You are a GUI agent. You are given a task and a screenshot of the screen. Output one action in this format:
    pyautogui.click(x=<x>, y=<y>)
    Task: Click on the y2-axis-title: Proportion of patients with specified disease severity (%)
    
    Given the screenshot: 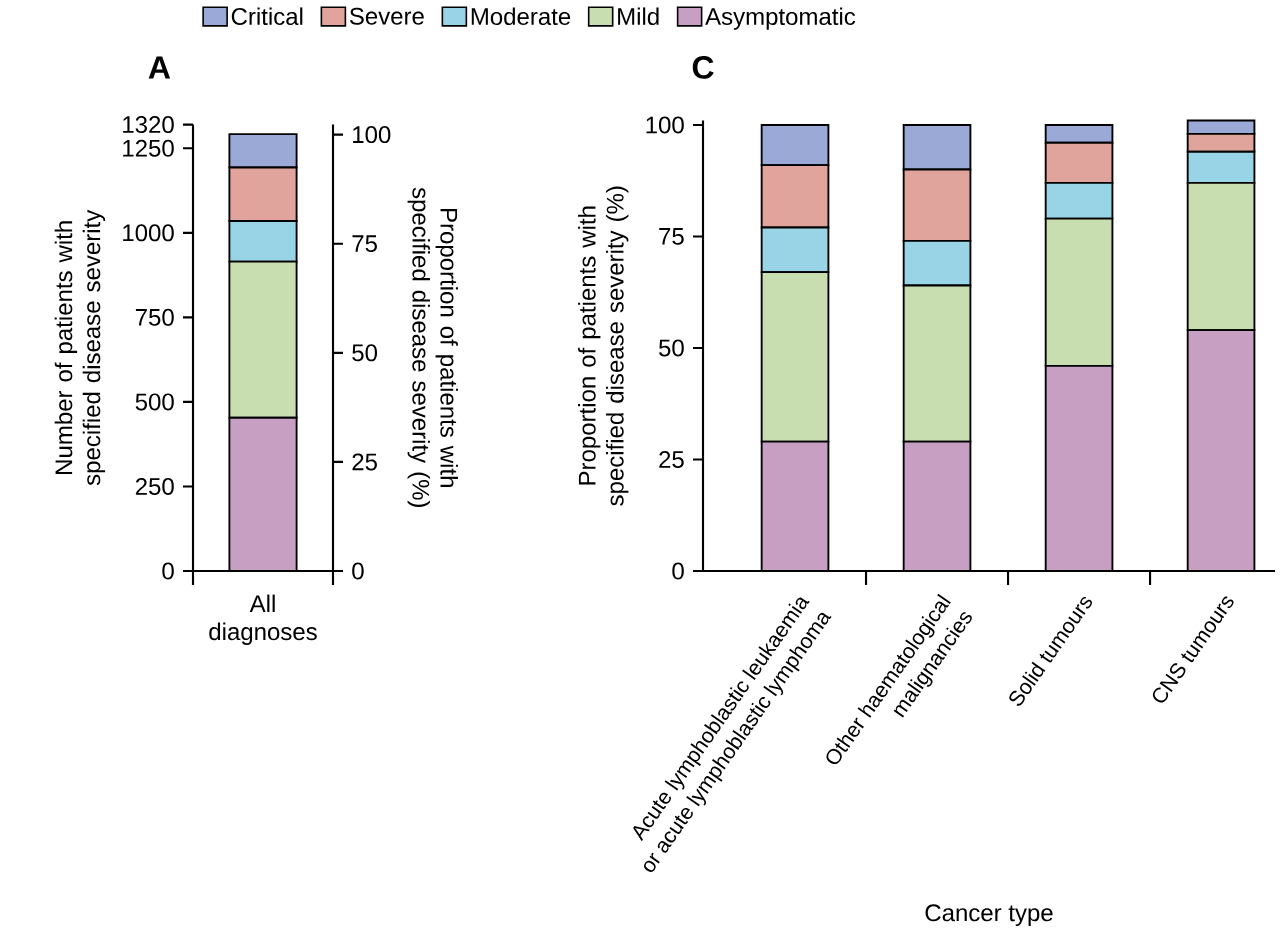 What is the action you would take?
    pyautogui.click(x=432, y=347)
    